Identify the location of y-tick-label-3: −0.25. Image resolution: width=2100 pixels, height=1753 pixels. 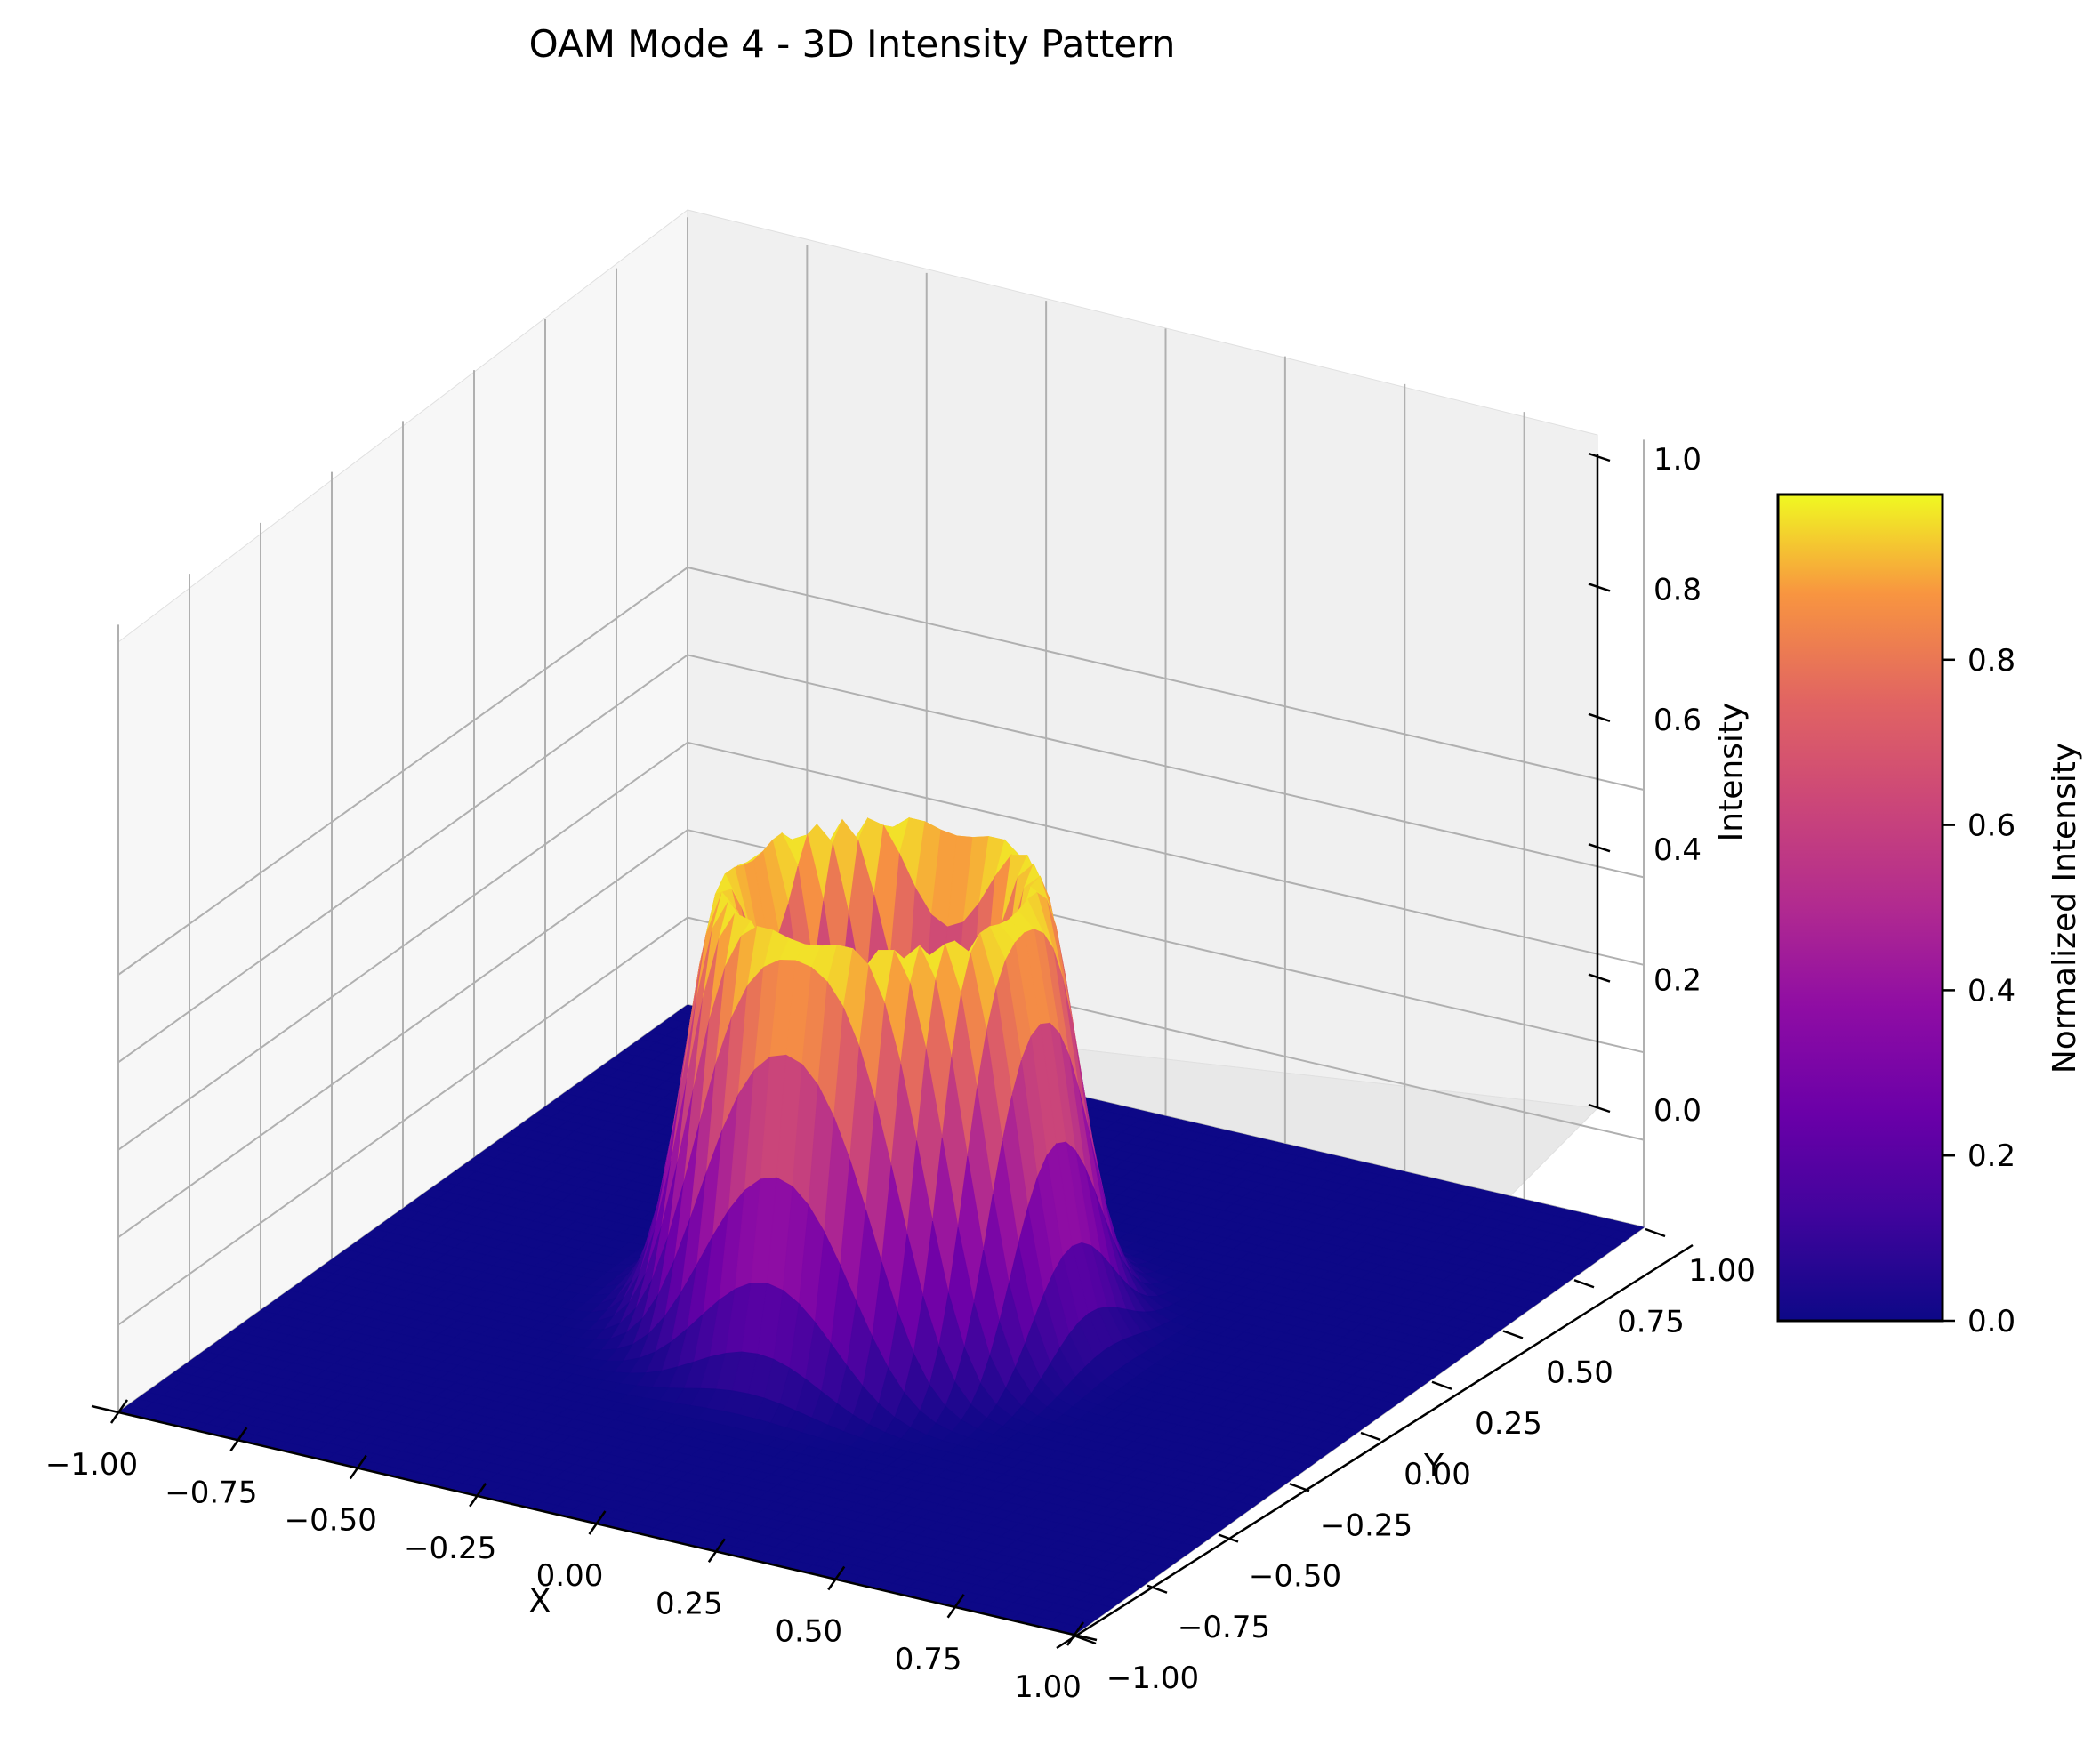
(1366, 1525).